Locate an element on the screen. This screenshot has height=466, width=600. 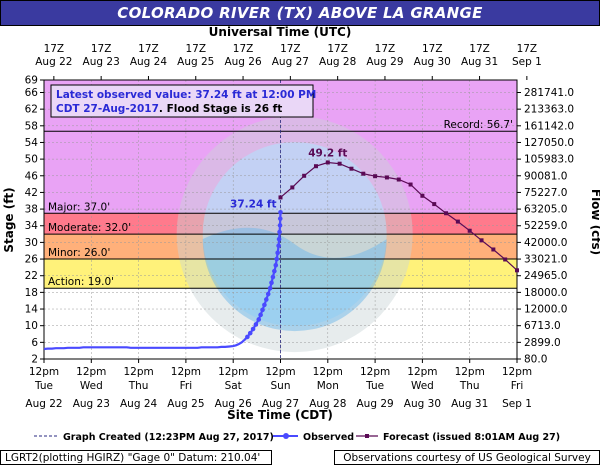
legend-observed-marker is located at coordinates (286, 436).